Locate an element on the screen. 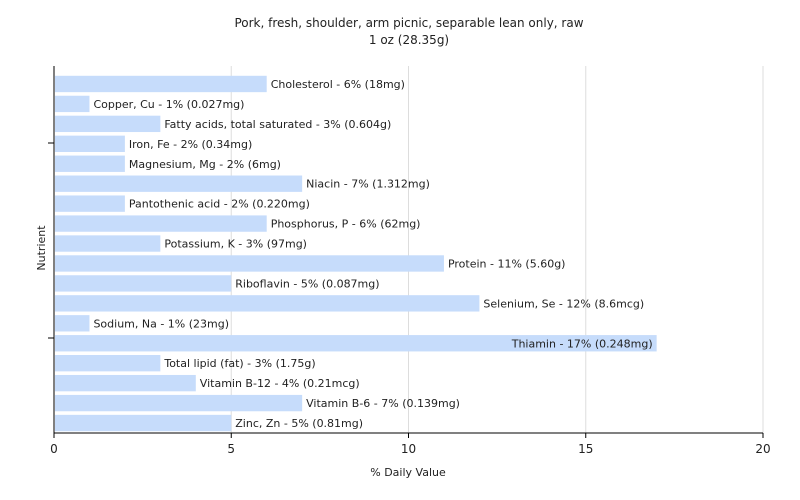 This screenshot has width=800, height=500. data-label: Selenium, Se - 12% (8.6mcg) is located at coordinates (563, 303).